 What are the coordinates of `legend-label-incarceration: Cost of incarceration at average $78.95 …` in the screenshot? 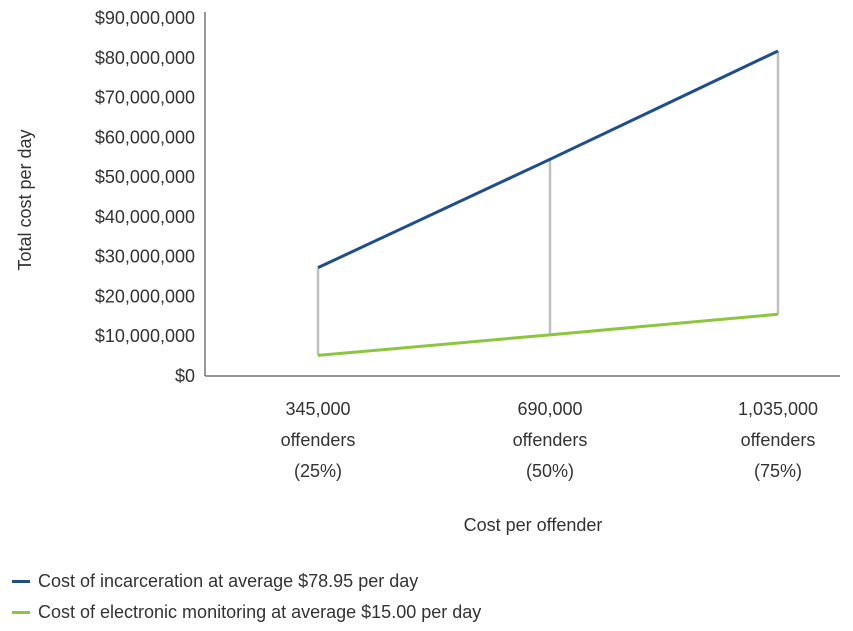 It's located at (228, 581).